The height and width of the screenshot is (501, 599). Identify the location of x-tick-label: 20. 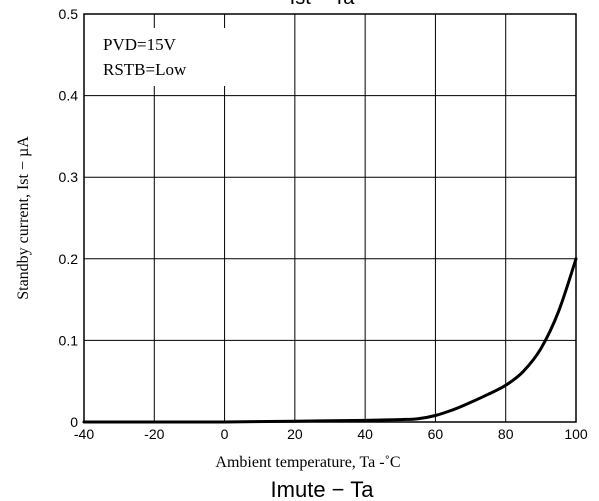
(295, 434).